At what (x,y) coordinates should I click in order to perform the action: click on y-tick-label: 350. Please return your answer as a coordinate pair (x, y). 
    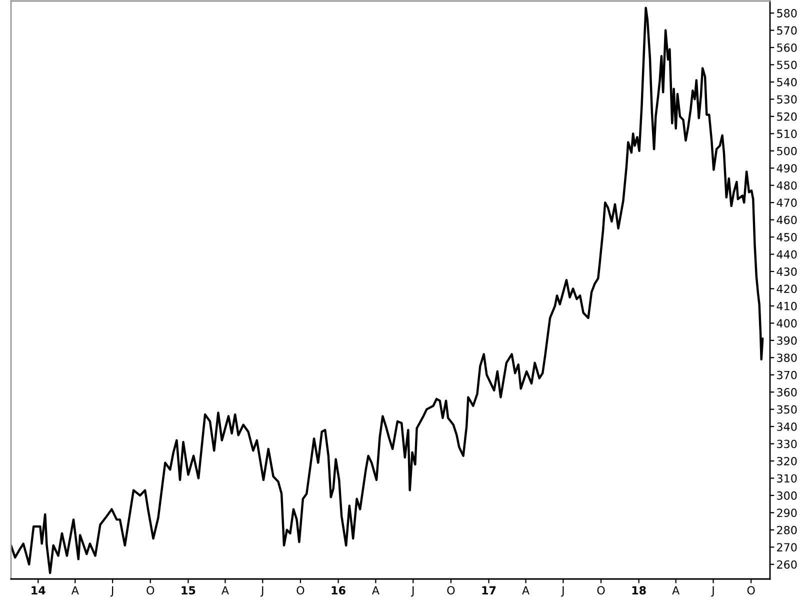
    Looking at the image, I should click on (787, 409).